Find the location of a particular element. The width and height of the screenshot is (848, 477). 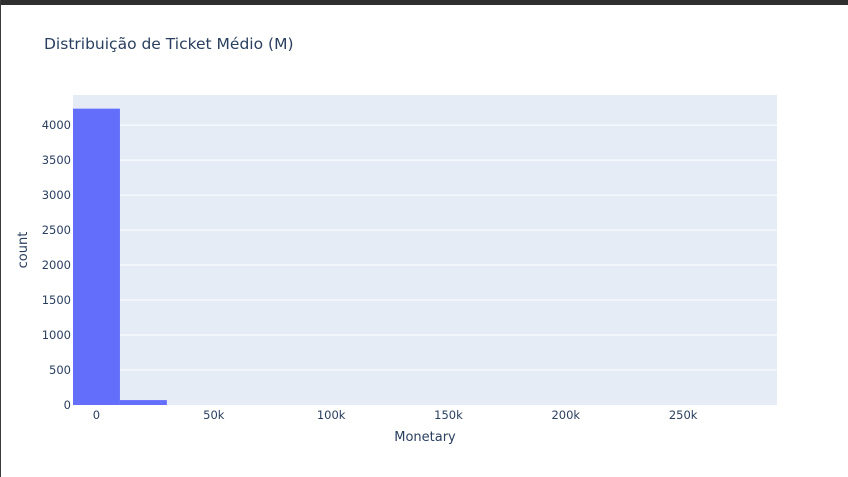

x-axis-ticks: 0 50k 100k 150k 200k 250k is located at coordinates (395, 415).